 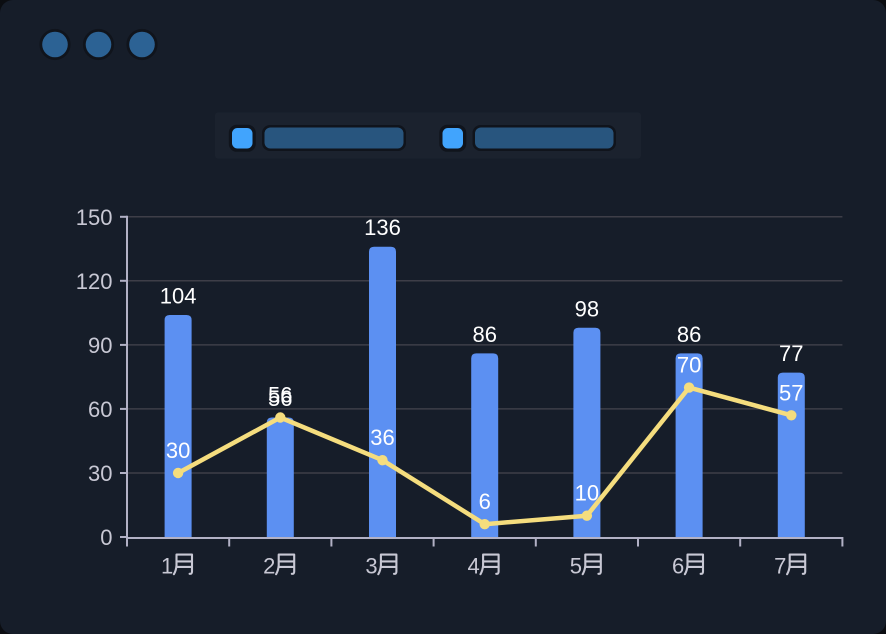 What do you see at coordinates (94, 217) in the screenshot?
I see `svg-text: 150` at bounding box center [94, 217].